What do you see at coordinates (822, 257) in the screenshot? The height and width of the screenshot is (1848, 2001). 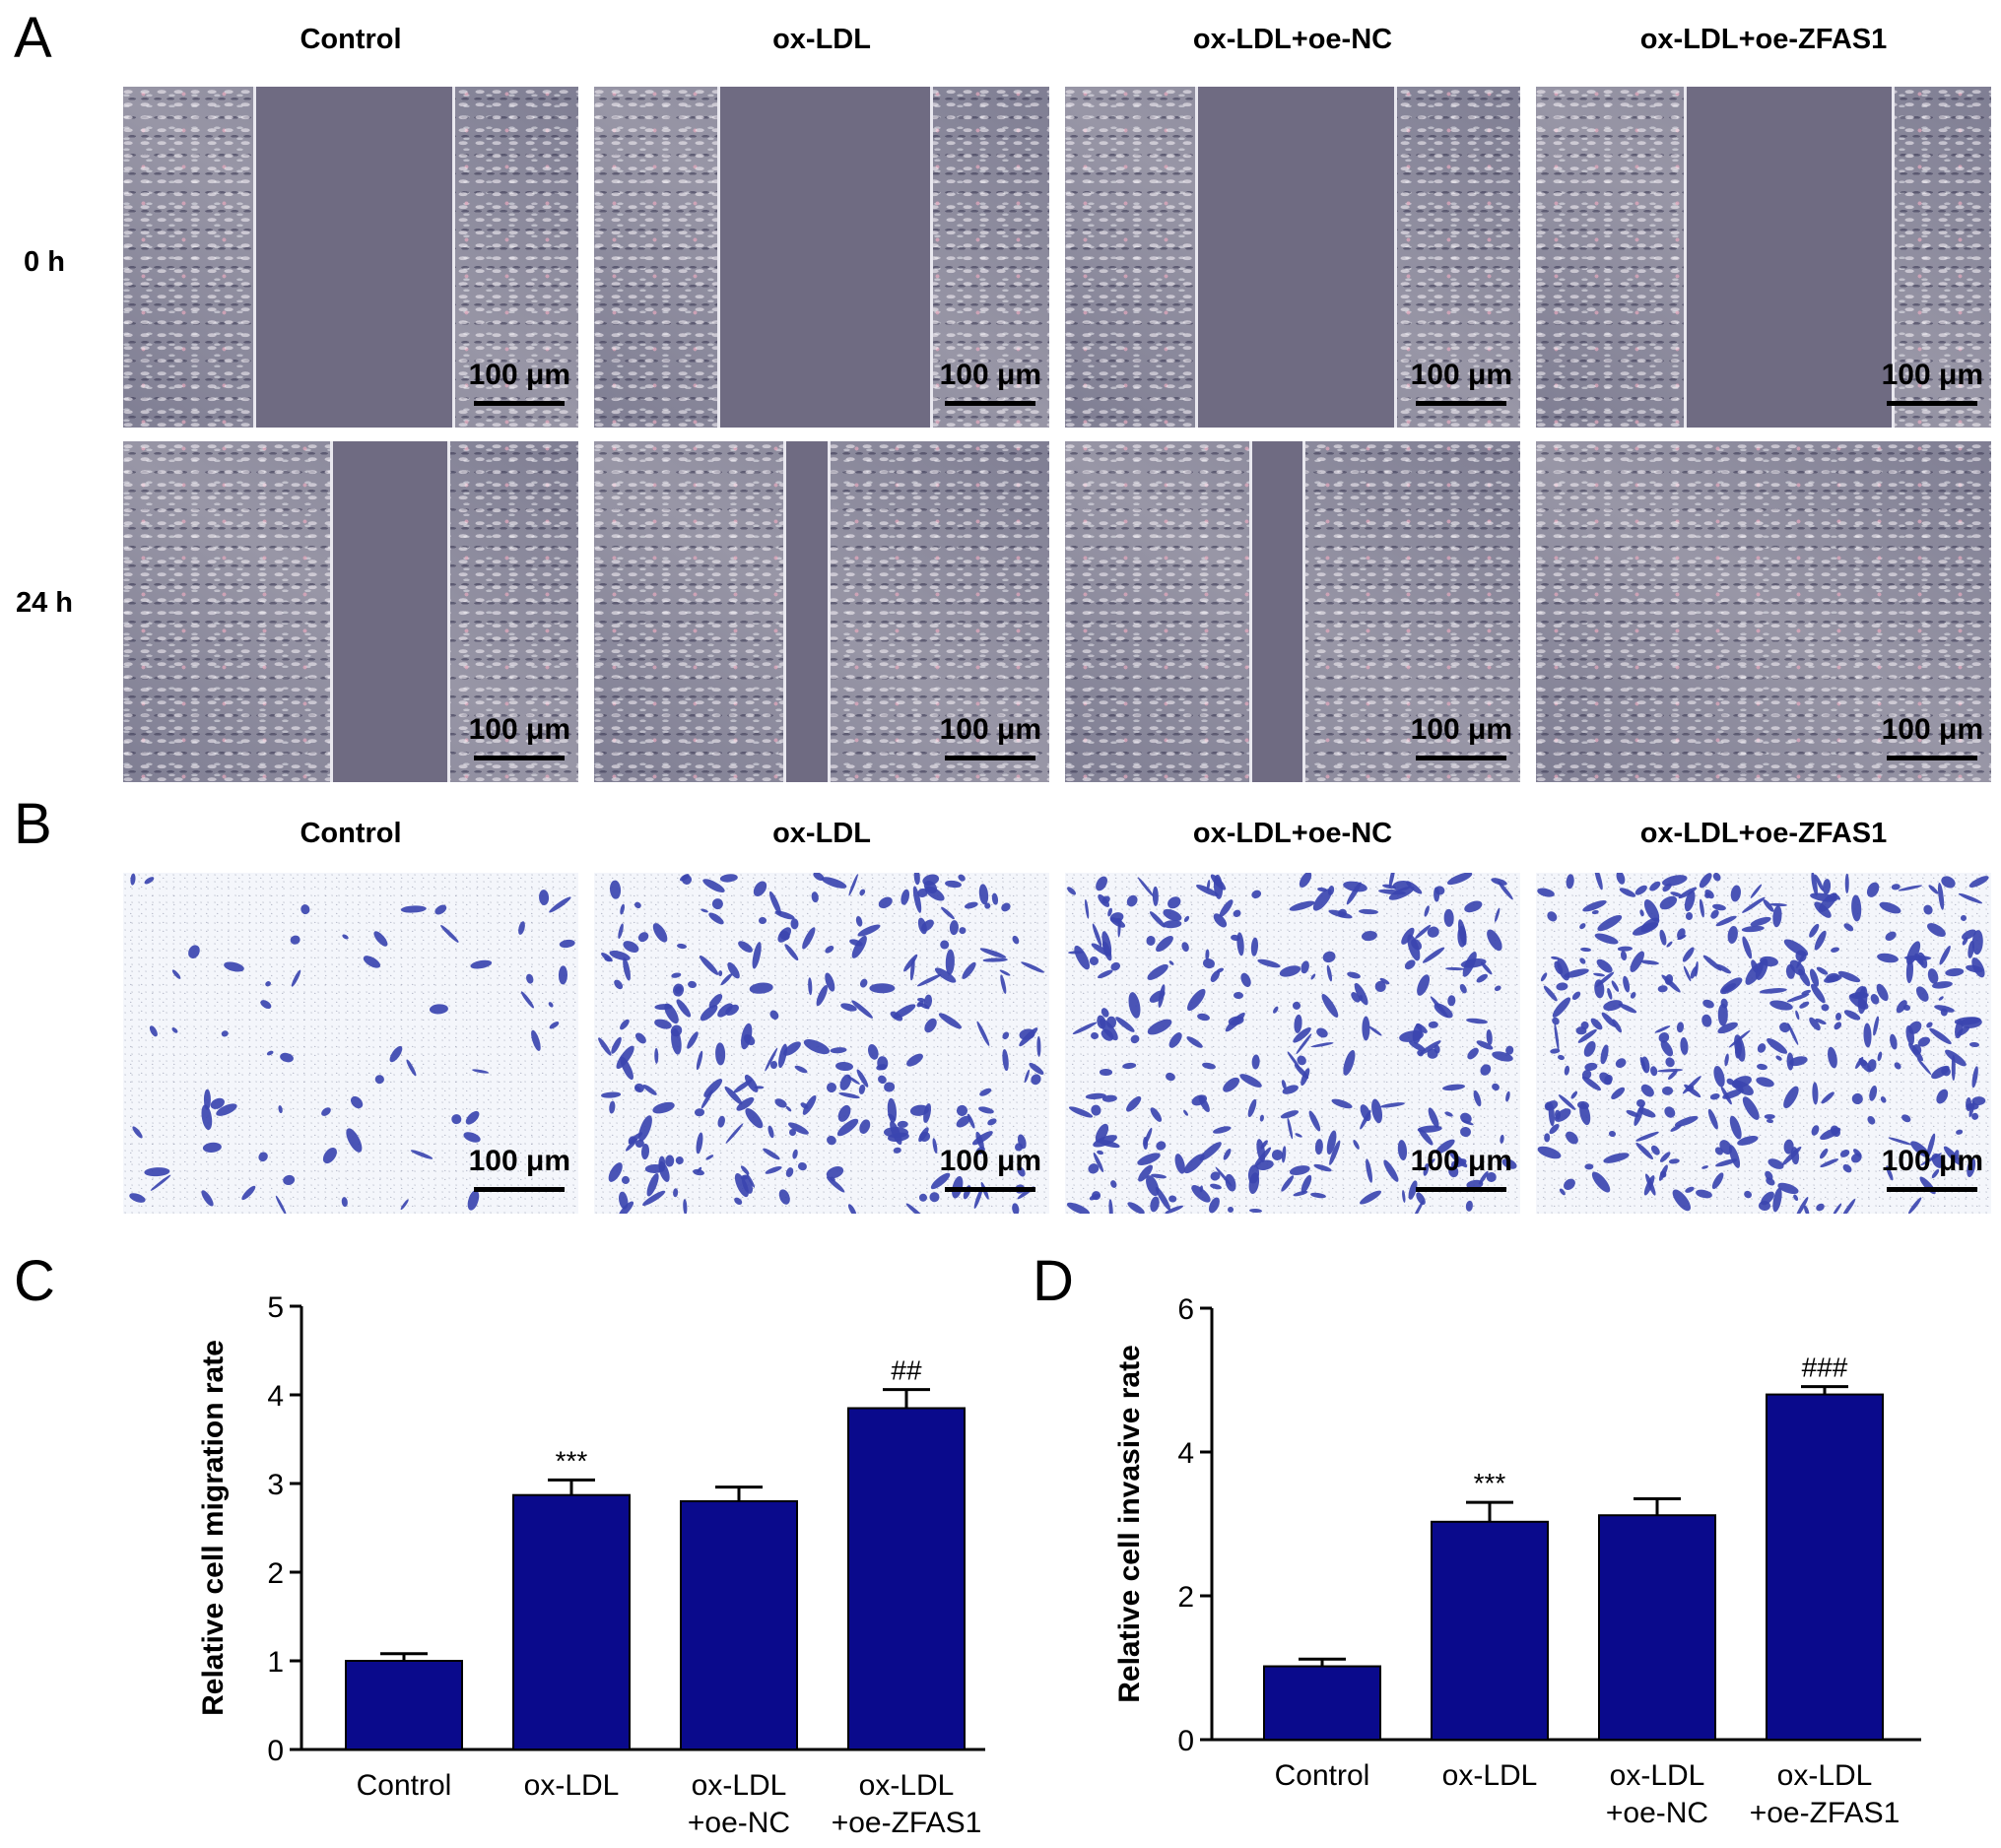 I see `wound-image-0h-1: 100 μm` at bounding box center [822, 257].